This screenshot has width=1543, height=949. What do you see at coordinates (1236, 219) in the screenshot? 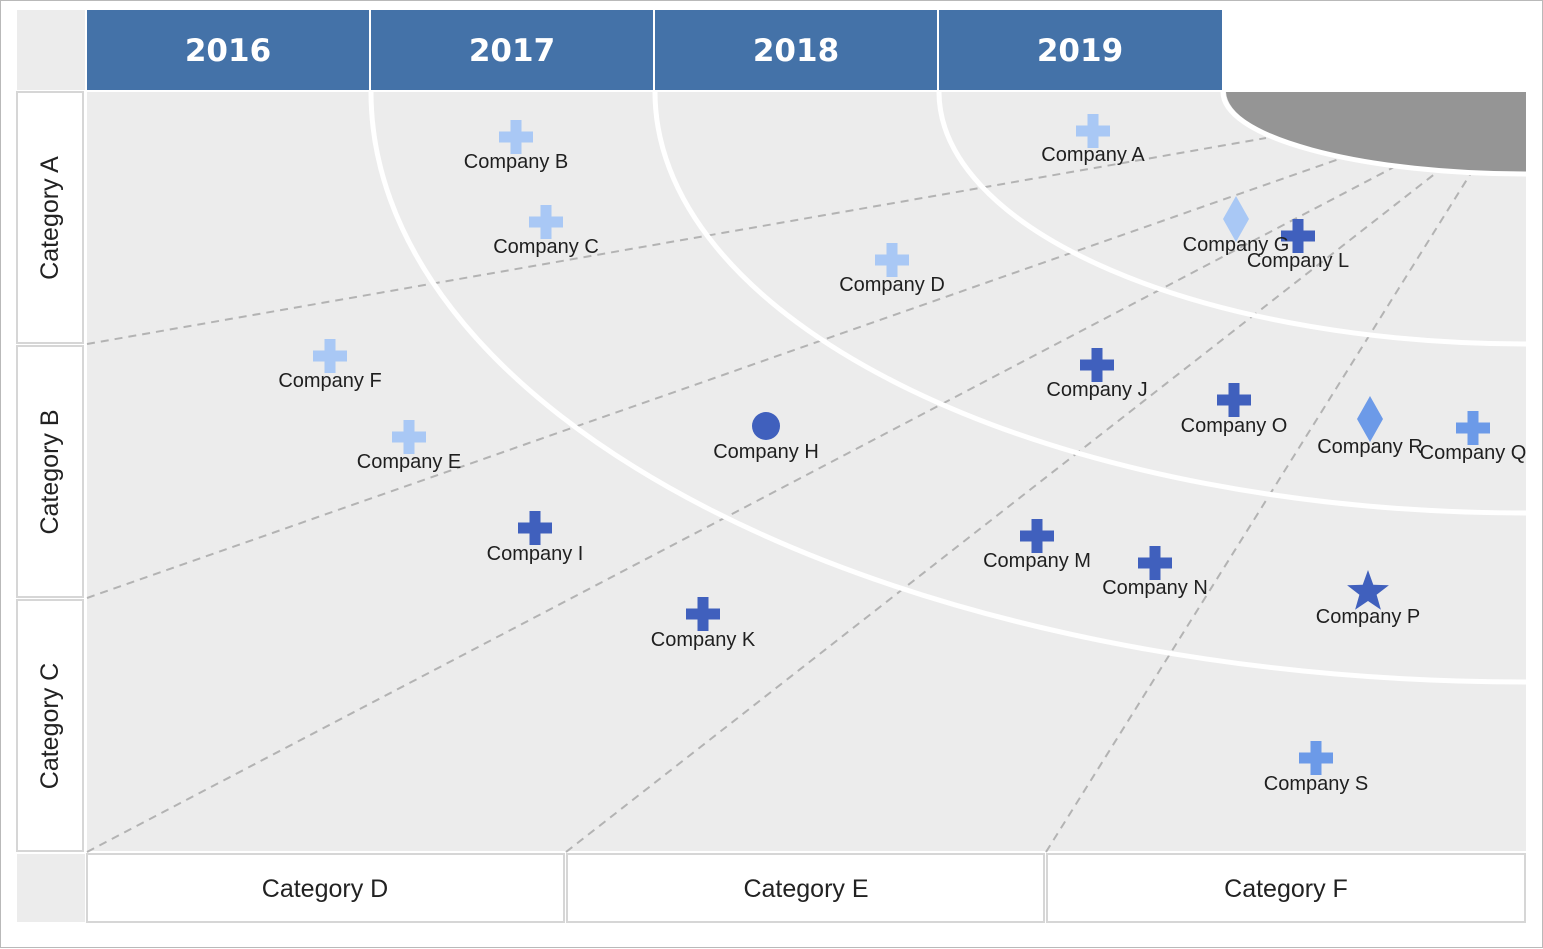
I see `company-g-marker-diamond-icon` at bounding box center [1236, 219].